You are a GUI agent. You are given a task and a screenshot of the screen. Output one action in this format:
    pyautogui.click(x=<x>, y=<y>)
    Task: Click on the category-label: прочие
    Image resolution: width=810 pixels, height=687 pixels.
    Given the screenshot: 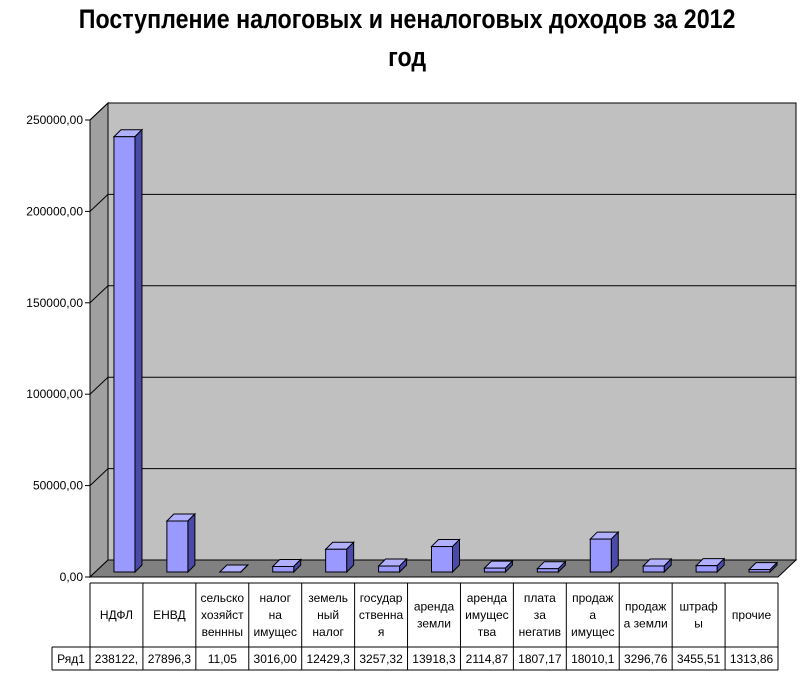 What is the action you would take?
    pyautogui.click(x=752, y=615)
    